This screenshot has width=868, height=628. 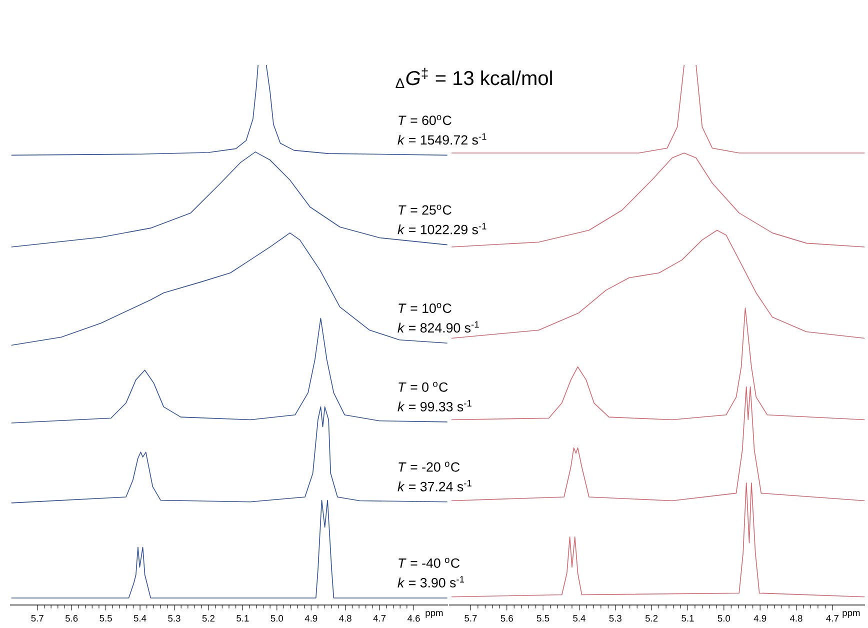 I want to click on x-tick-label: 4.6, so click(x=414, y=618).